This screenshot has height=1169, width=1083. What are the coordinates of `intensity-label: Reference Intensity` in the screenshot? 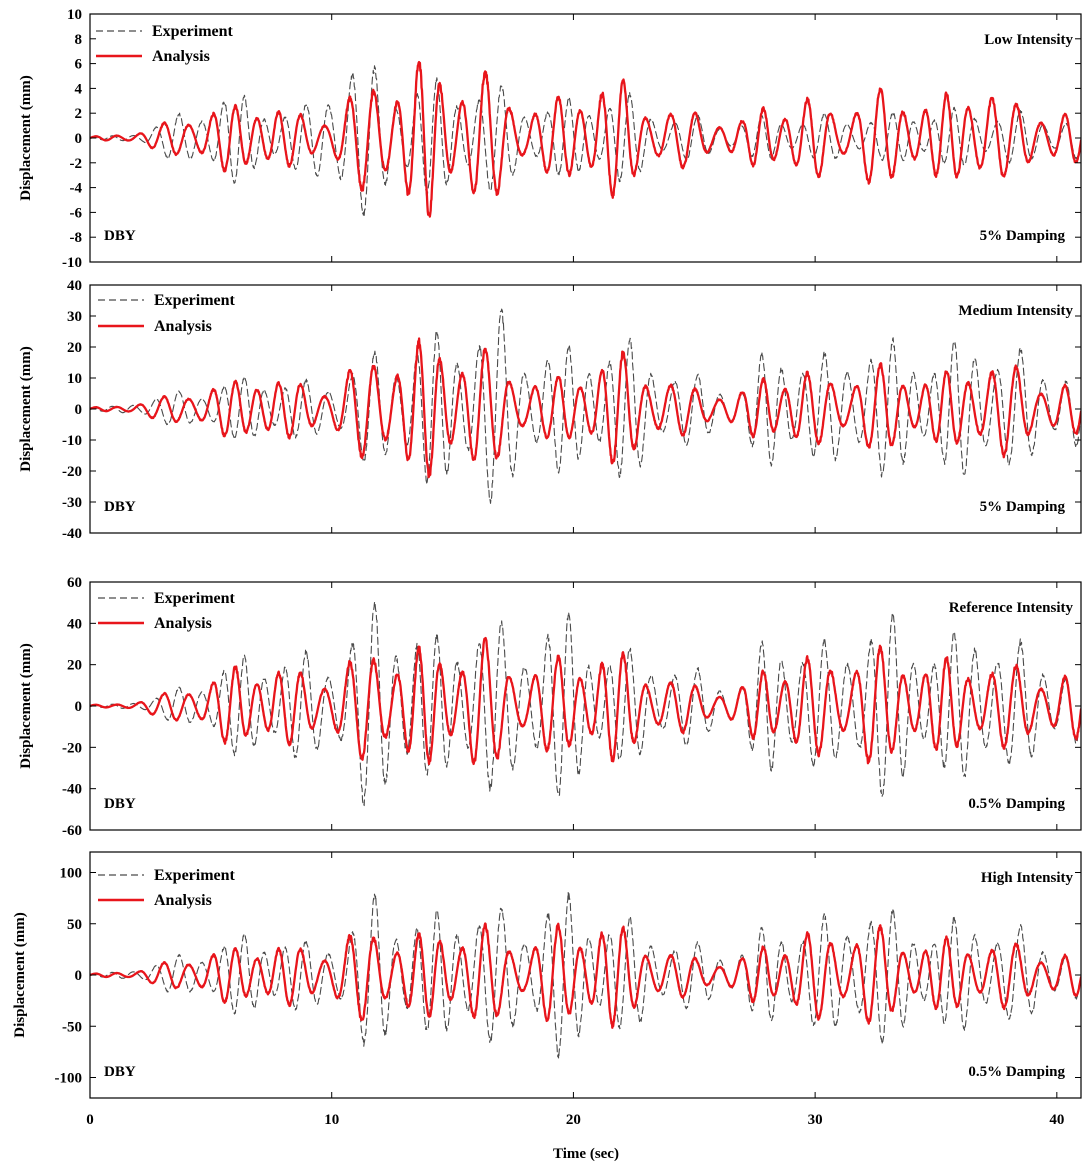 It's located at (1011, 608).